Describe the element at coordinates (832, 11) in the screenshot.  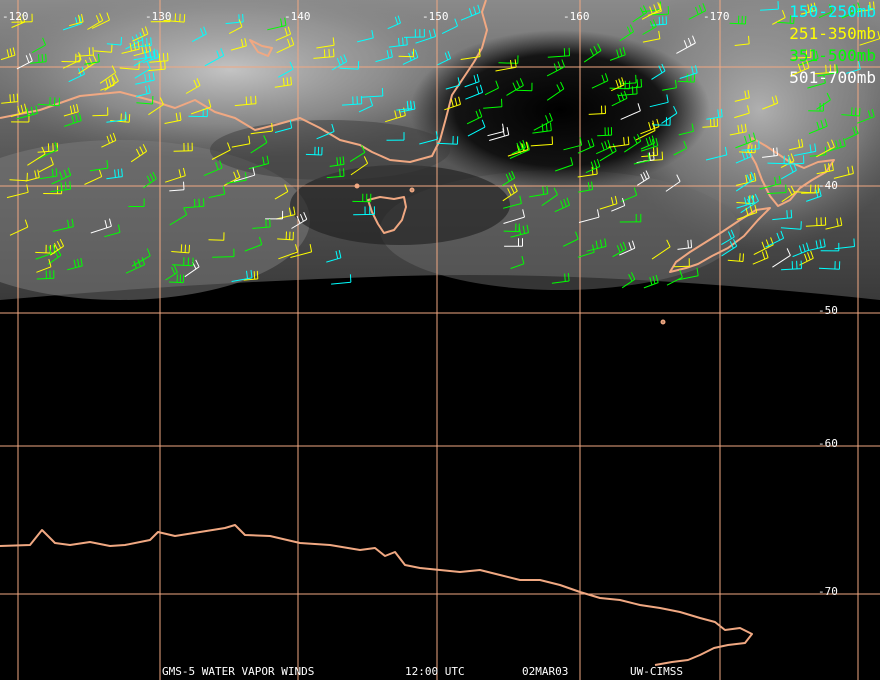
I see `legend-item-150-250mb: 150-250mb` at that location.